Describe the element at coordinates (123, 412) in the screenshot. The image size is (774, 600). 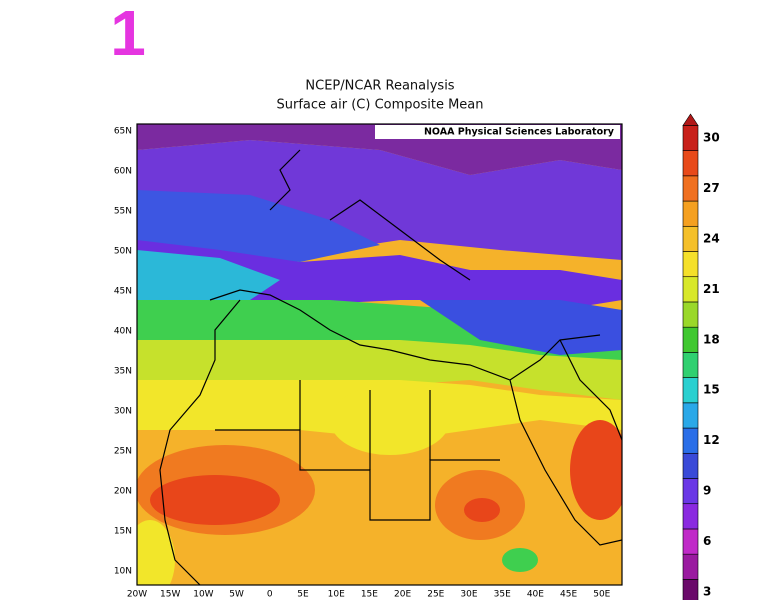
I see `lat-label: 30N` at that location.